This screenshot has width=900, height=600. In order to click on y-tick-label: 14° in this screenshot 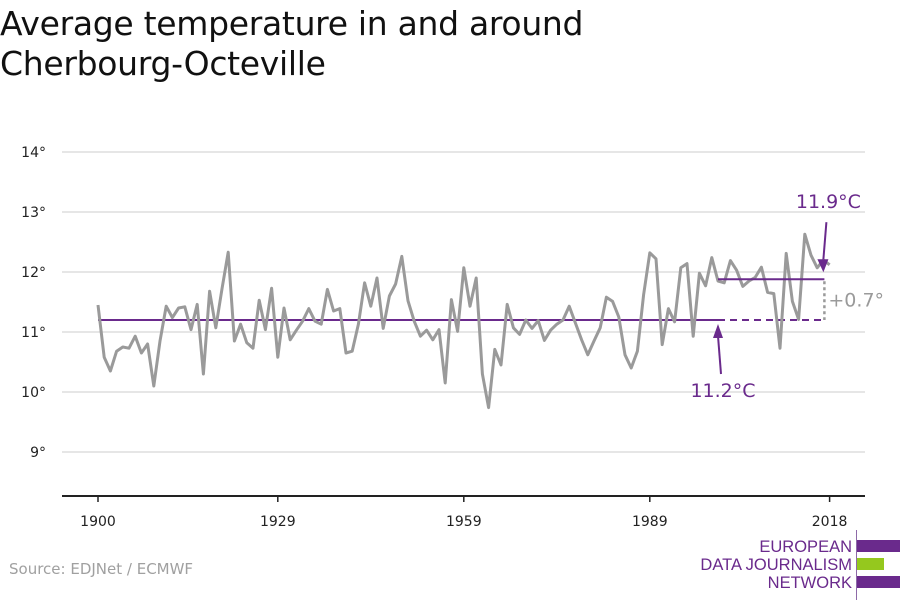, I will do `click(33, 153)`.